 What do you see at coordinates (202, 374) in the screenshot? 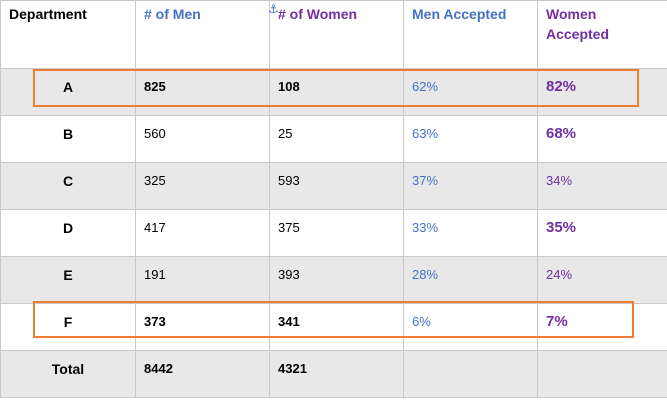
I see `total-men-cell: 8442` at bounding box center [202, 374].